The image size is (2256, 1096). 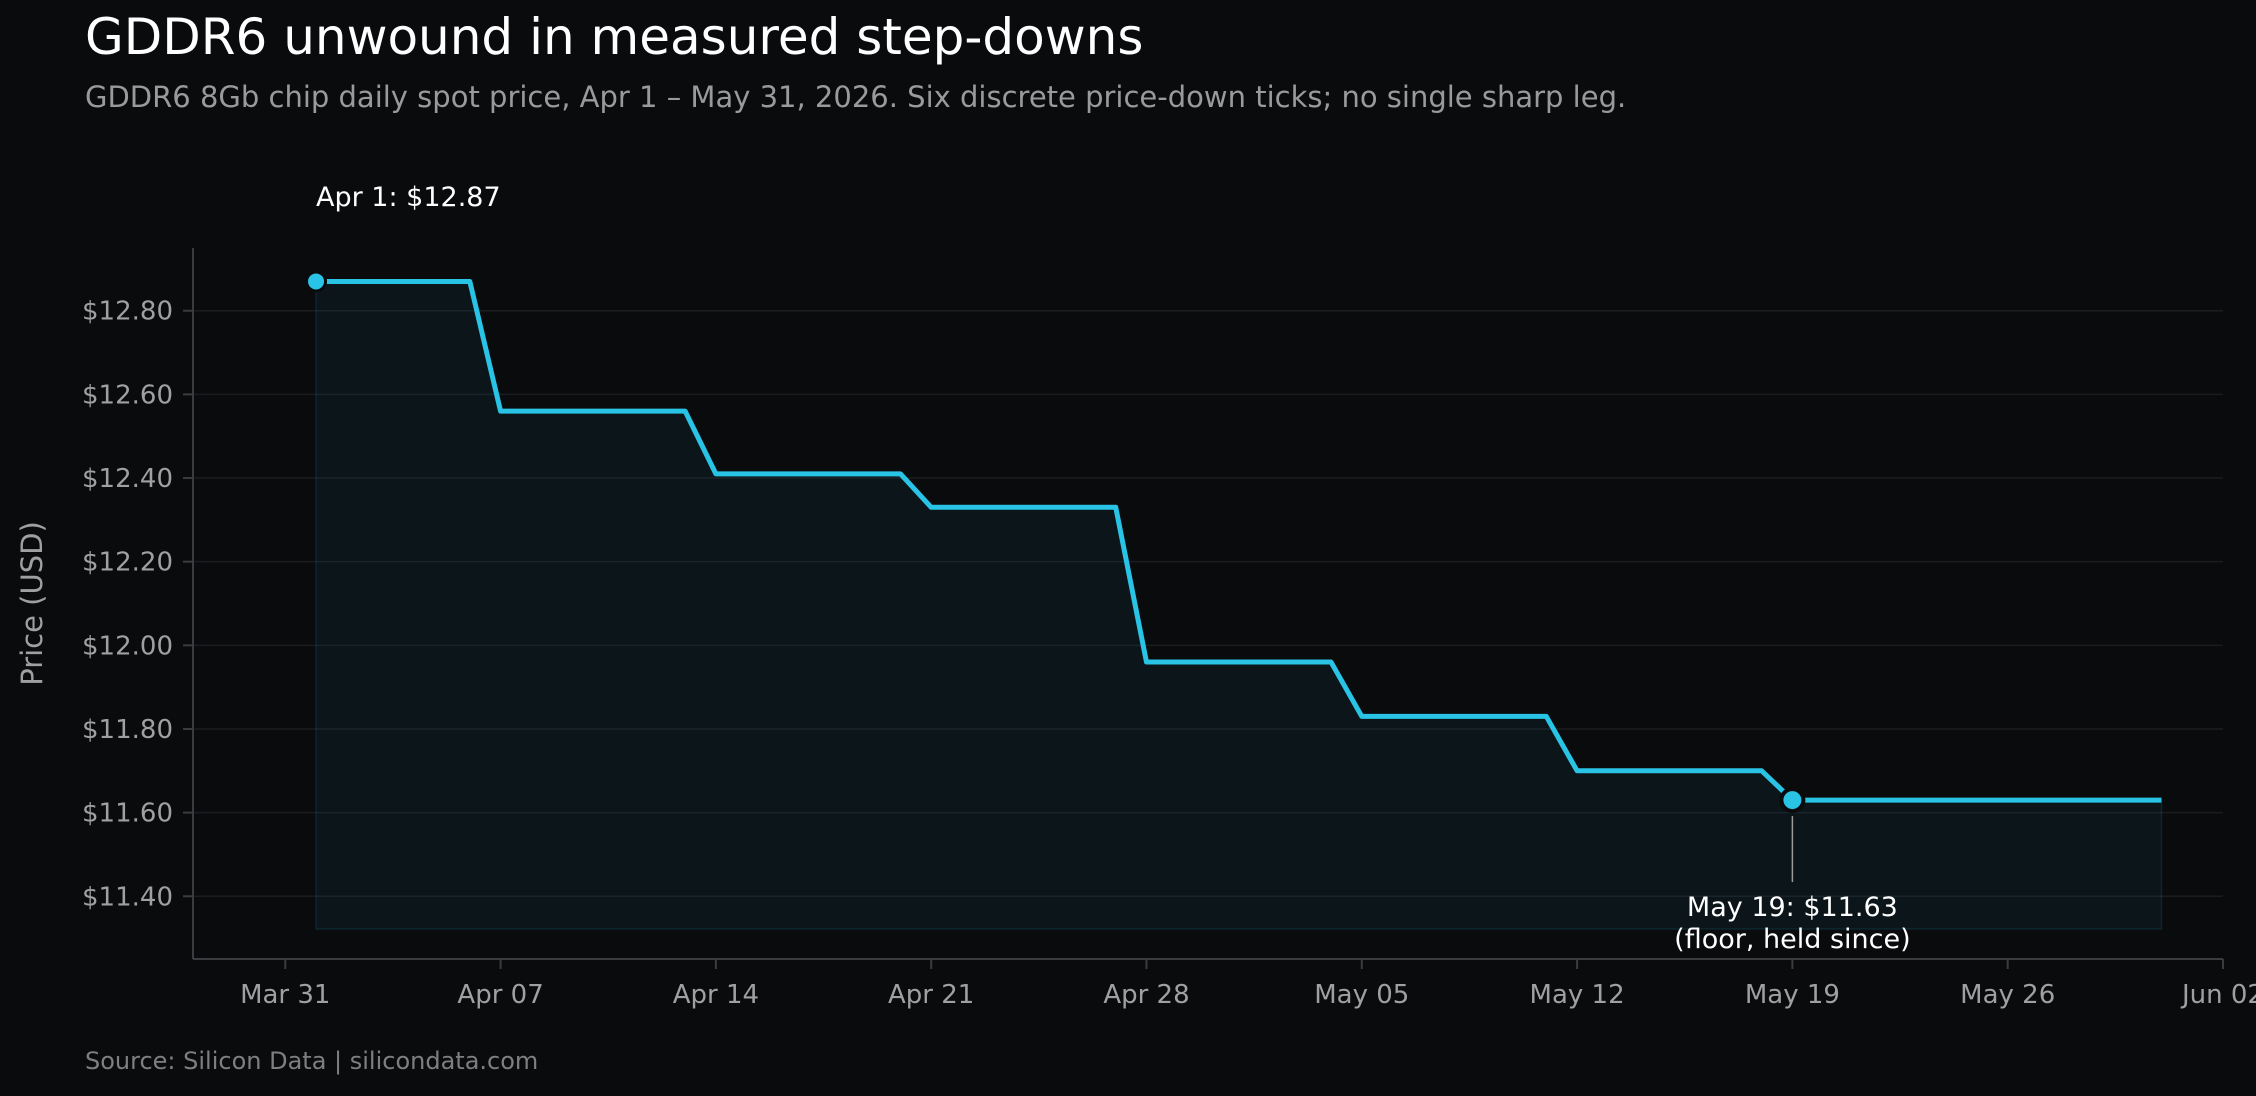 I want to click on y-tick-label: $12.00, so click(x=127, y=646).